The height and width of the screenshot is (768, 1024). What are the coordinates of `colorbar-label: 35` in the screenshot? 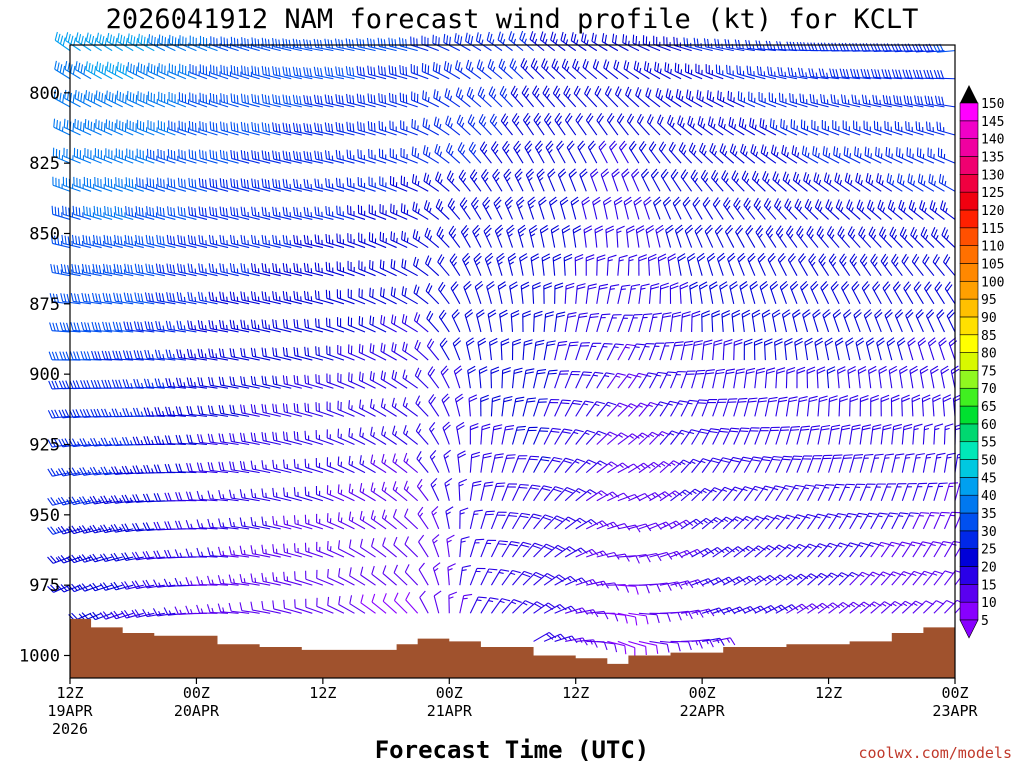 It's located at (989, 514).